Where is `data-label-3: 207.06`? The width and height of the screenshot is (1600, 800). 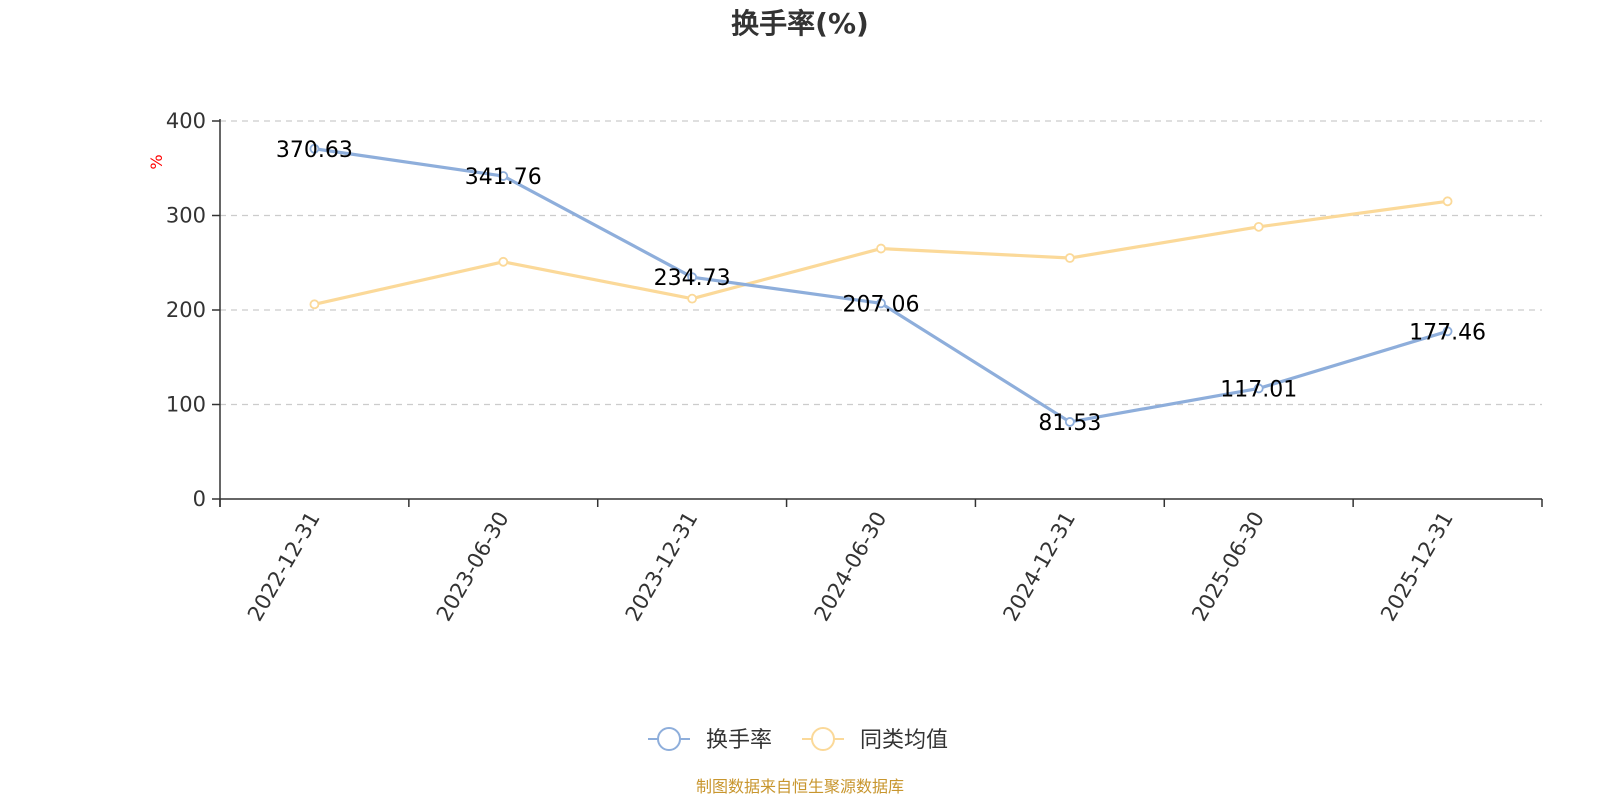 data-label-3: 207.06 is located at coordinates (881, 304).